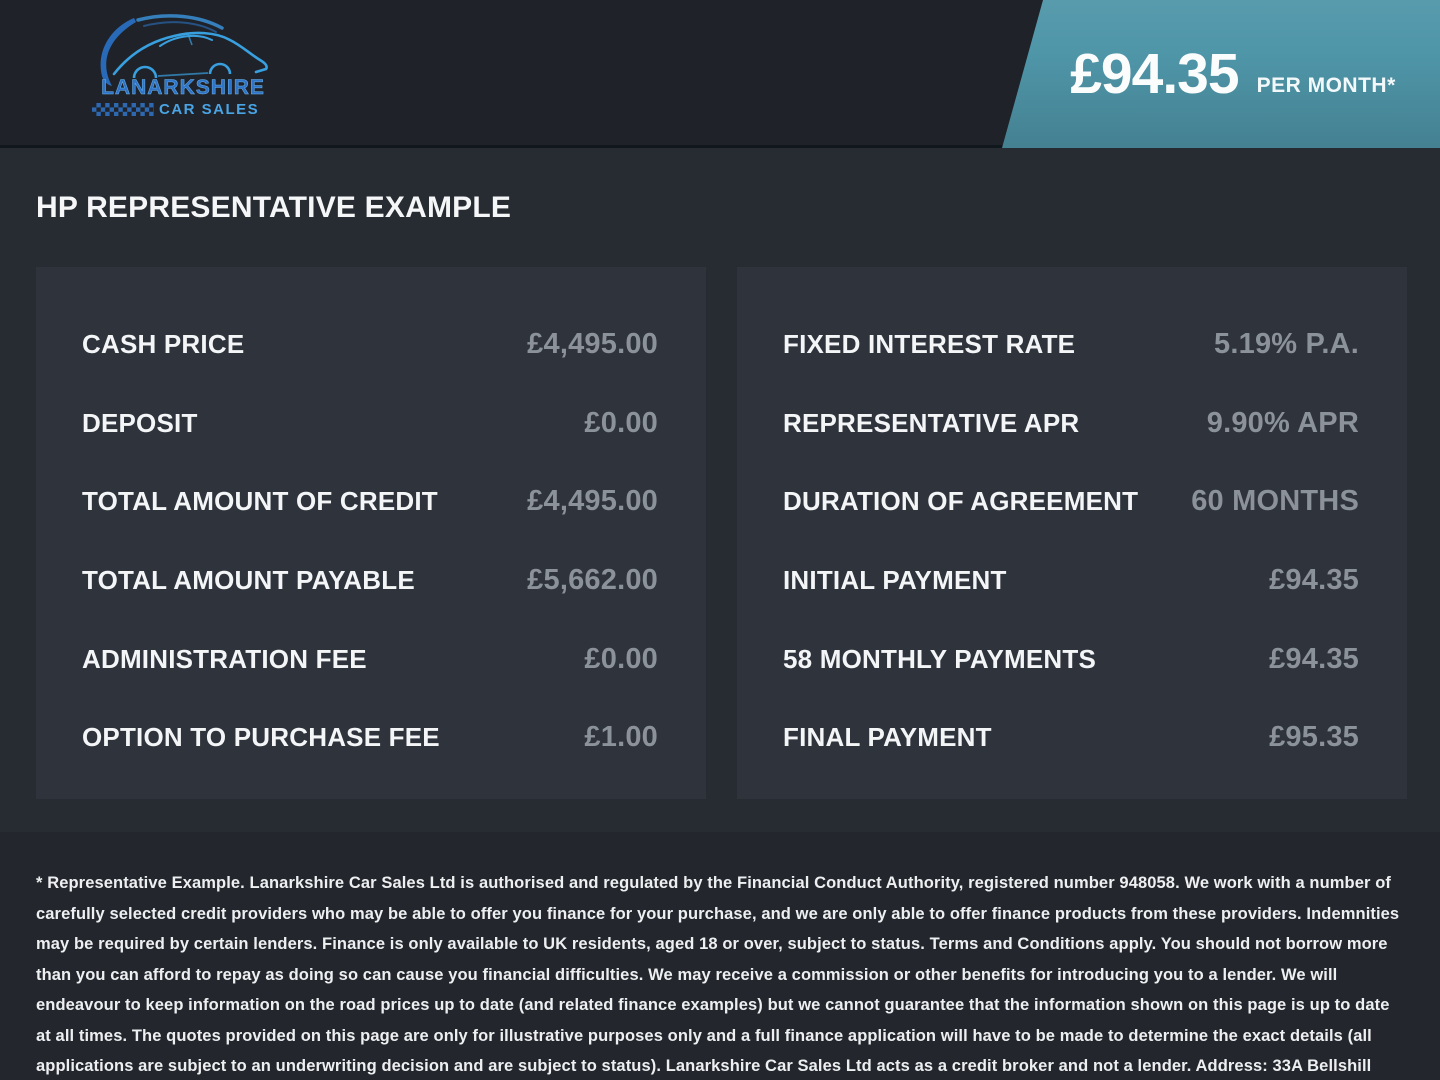 This screenshot has height=1080, width=1440. Describe the element at coordinates (621, 737) in the screenshot. I see `row-value: £1.00` at that location.